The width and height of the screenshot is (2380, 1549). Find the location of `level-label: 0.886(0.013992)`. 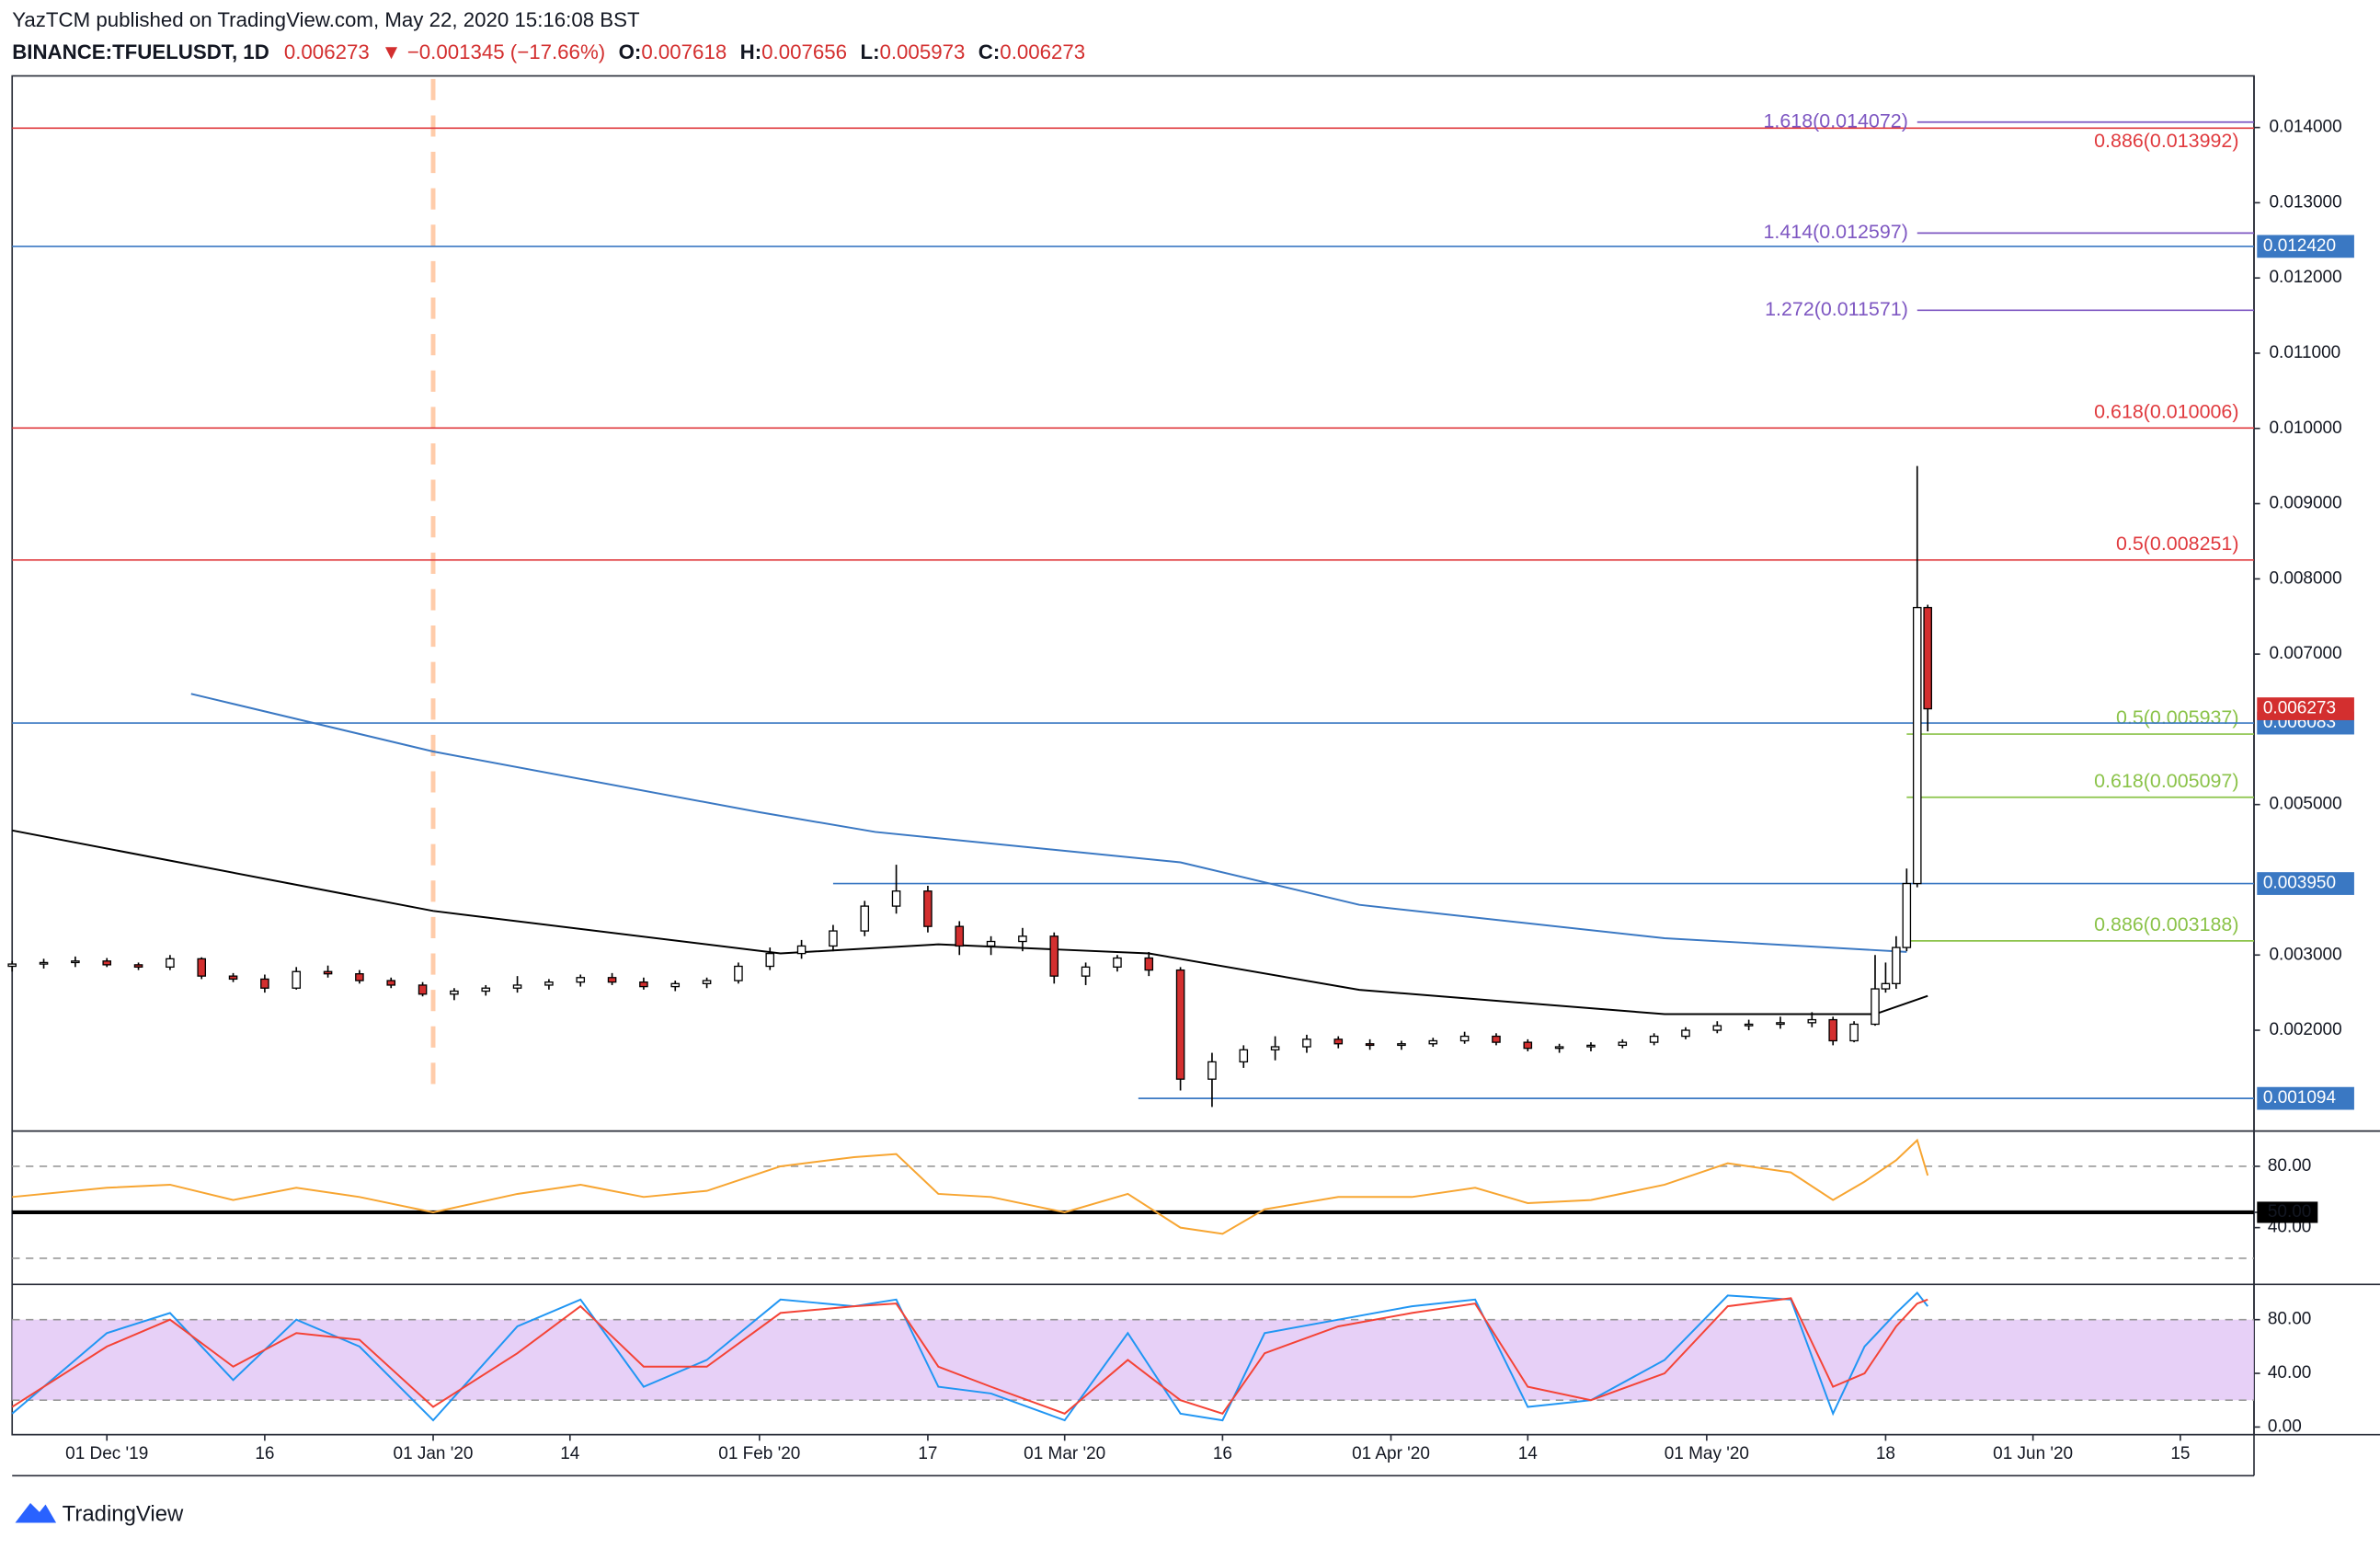

level-label: 0.886(0.013992) is located at coordinates (2166, 141).